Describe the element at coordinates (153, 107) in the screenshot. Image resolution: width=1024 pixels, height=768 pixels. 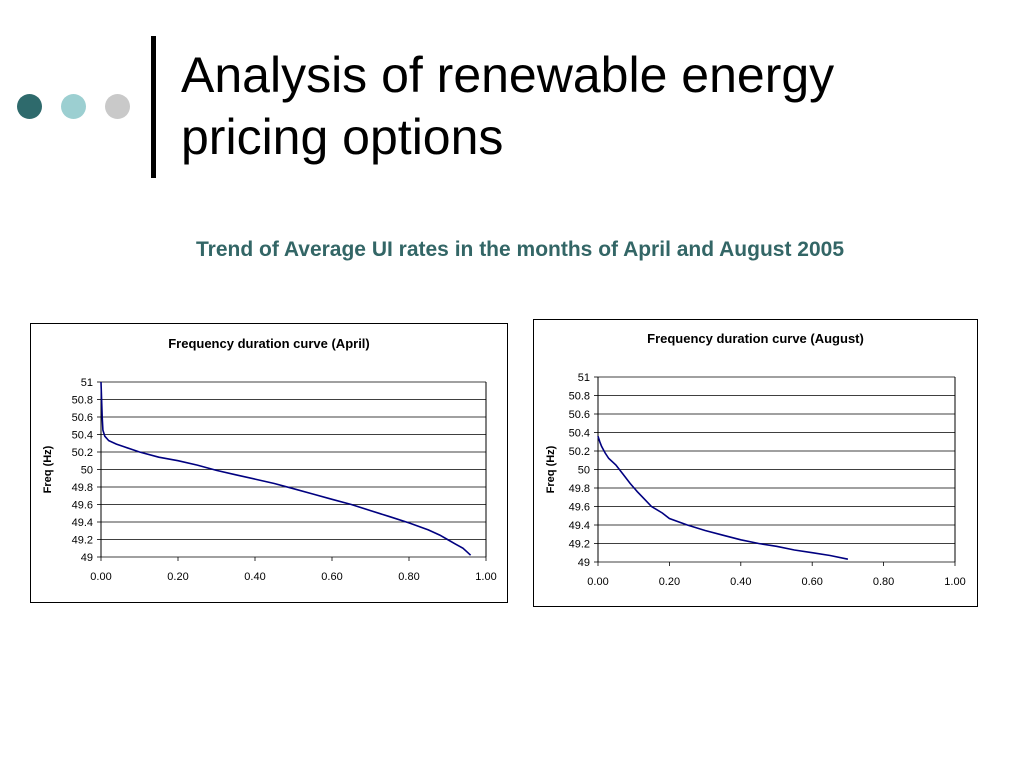
I see `title-divider` at that location.